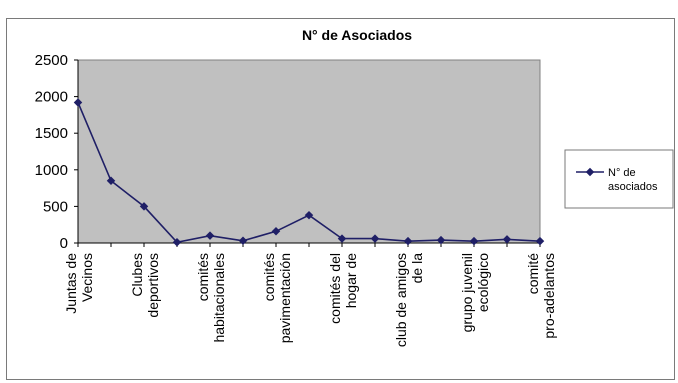 The image size is (678, 383). Describe the element at coordinates (633, 180) in the screenshot. I see `legend-label: N° de asociados` at that location.